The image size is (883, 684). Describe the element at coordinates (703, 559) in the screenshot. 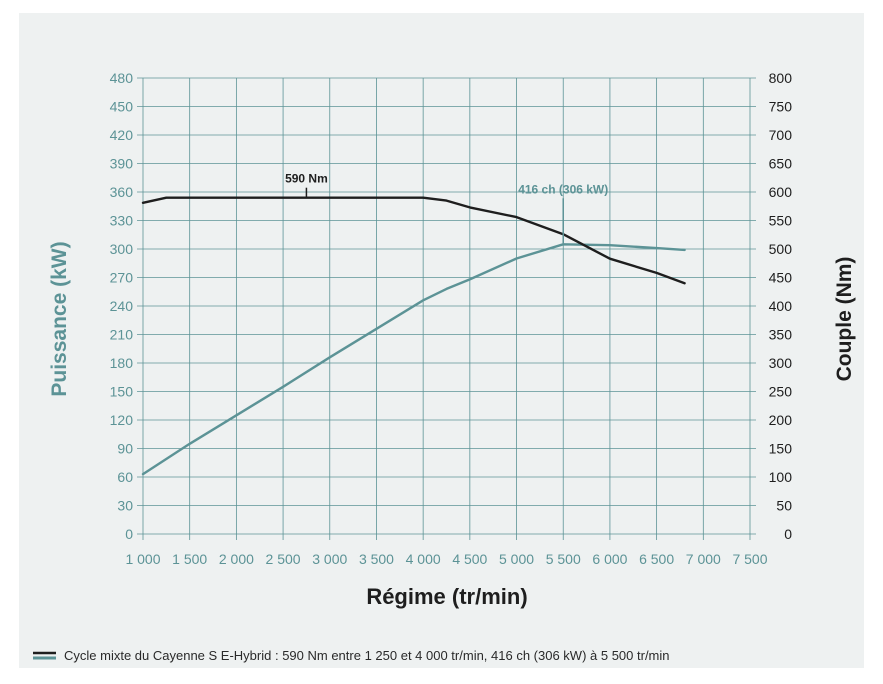

I see `x-tick-label: 7 000` at that location.